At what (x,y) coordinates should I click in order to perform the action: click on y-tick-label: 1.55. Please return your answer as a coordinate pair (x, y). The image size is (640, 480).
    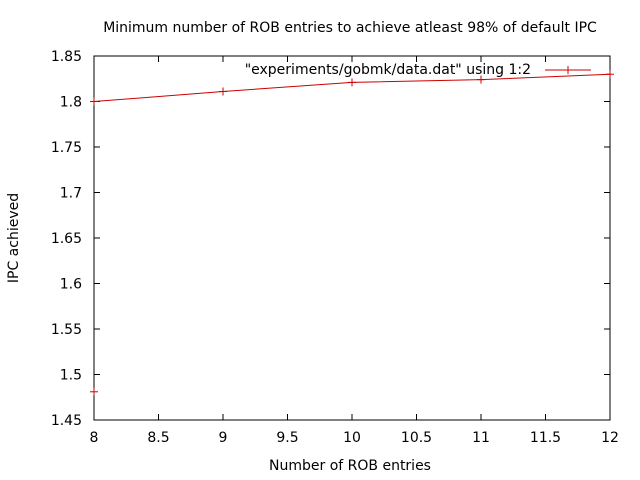
    Looking at the image, I should click on (66, 330).